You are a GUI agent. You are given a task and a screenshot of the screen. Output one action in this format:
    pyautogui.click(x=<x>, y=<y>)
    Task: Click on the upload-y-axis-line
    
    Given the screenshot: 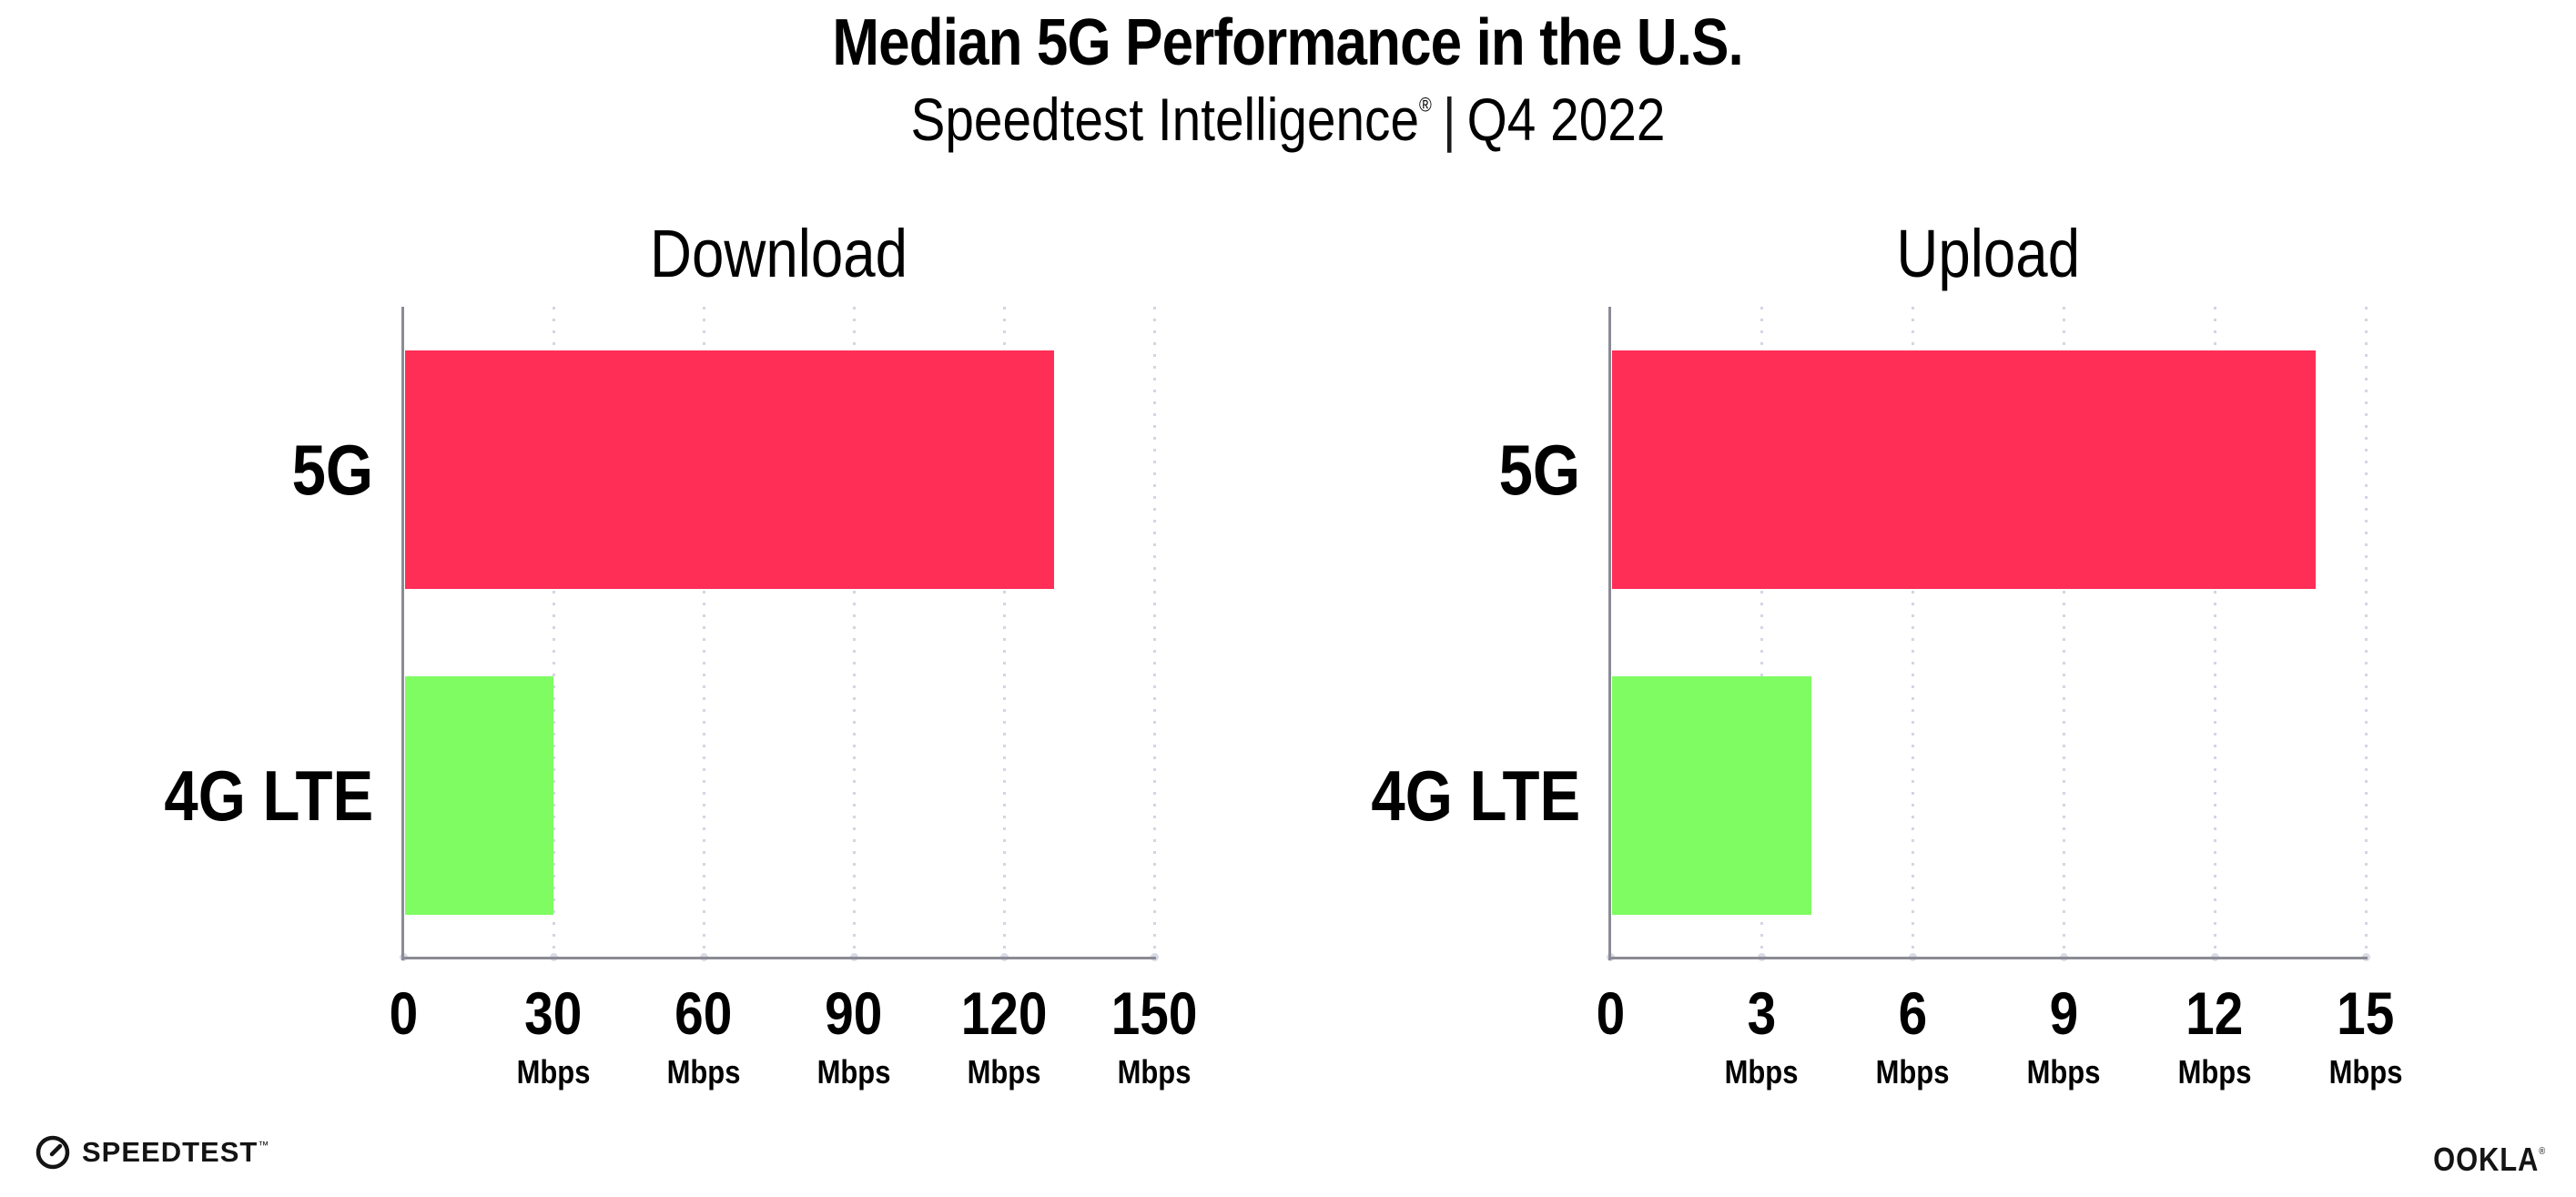 What is the action you would take?
    pyautogui.click(x=1609, y=633)
    